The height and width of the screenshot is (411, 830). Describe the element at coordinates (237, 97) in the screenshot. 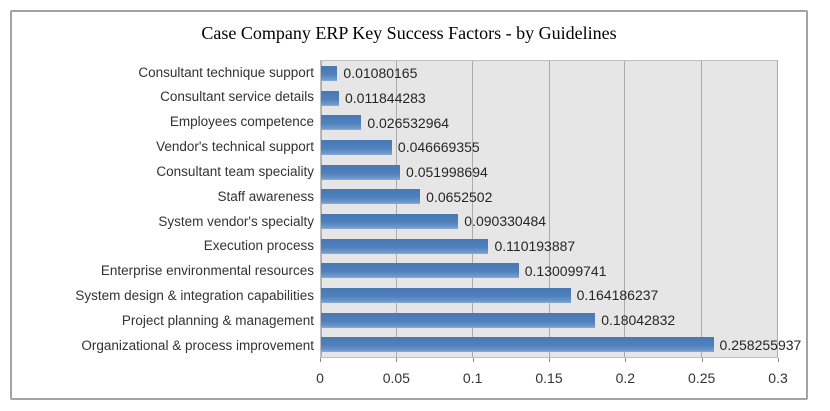

I see `category-label: Consultant service details` at that location.